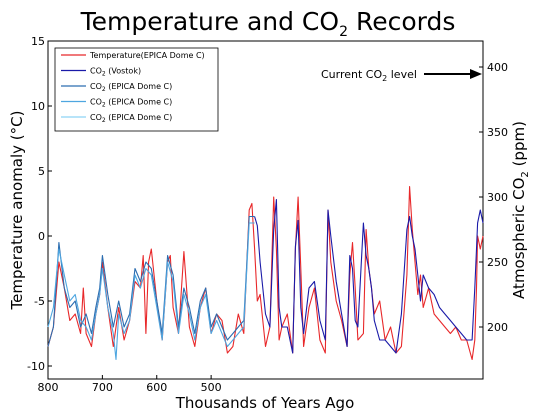 The width and height of the screenshot is (533, 415). Describe the element at coordinates (497, 262) in the screenshot. I see `y-right-tick-label: 250` at that location.